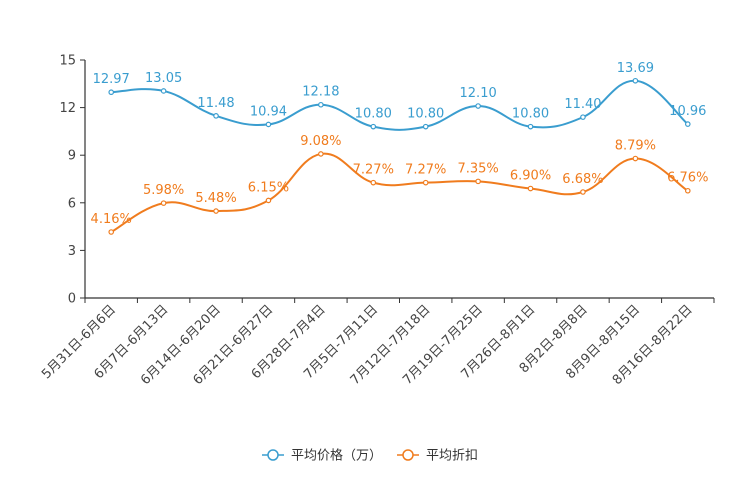 This screenshot has height=496, width=744. Describe the element at coordinates (635, 146) in the screenshot. I see `data-label: 8.79%` at that location.